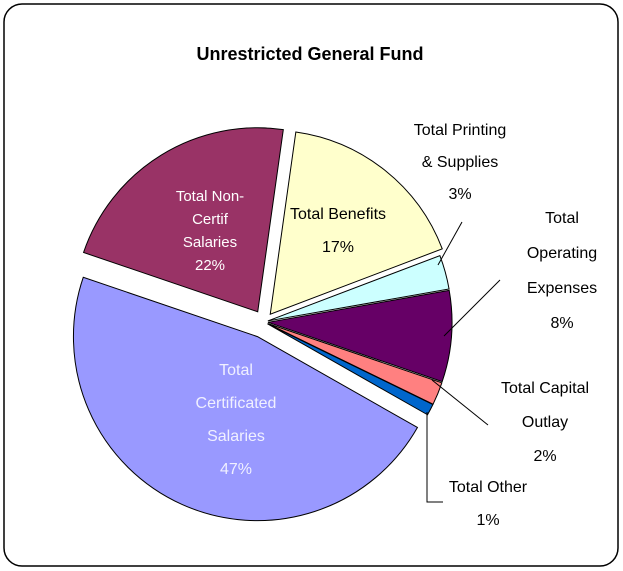 The width and height of the screenshot is (623, 571). I want to click on slice-label: Total Printing, so click(460, 130).